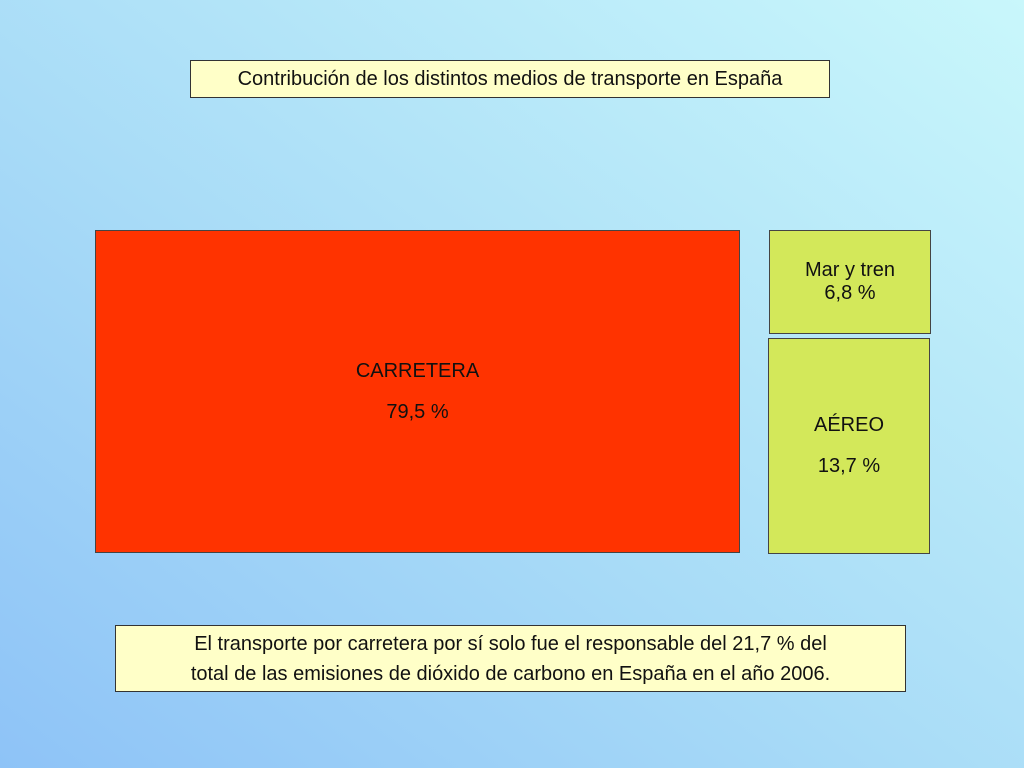 This screenshot has height=768, width=1024. I want to click on tile-aereo: AÉREO 13,7 %, so click(849, 446).